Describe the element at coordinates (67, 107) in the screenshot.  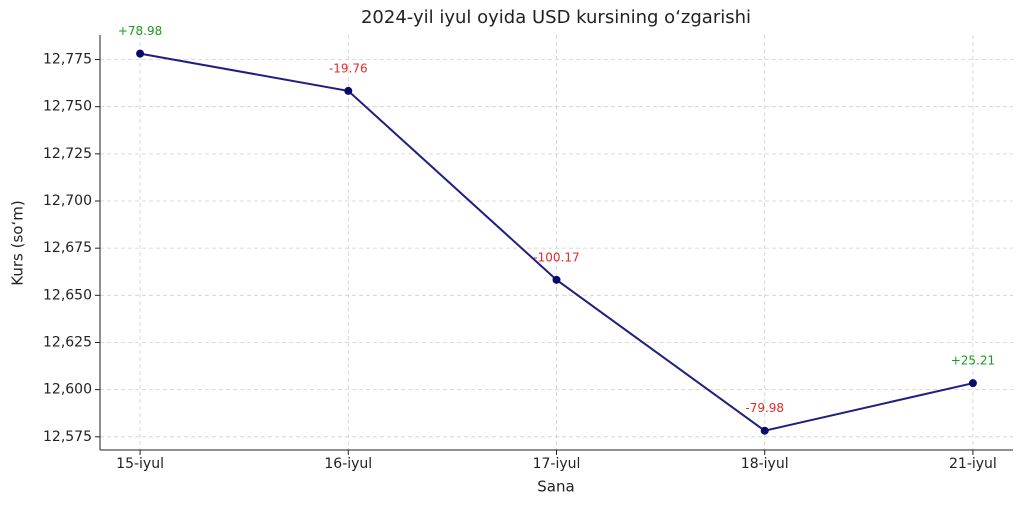
I see `y-tick-label: 12,750` at that location.